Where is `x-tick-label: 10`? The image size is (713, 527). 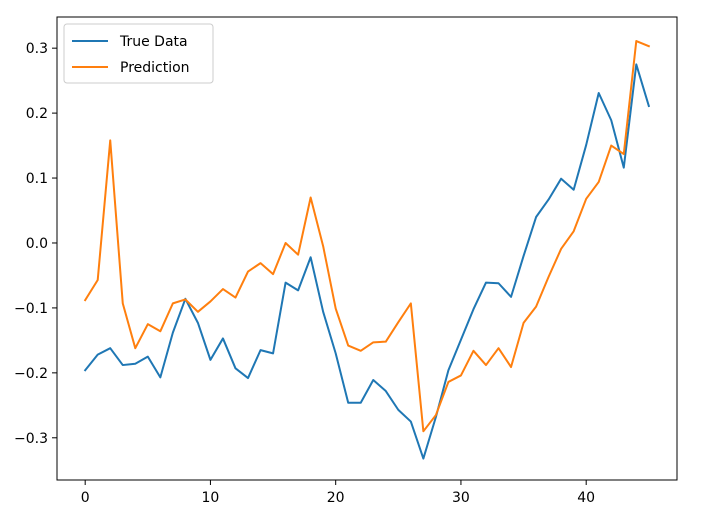 x-tick-label: 10 is located at coordinates (211, 498).